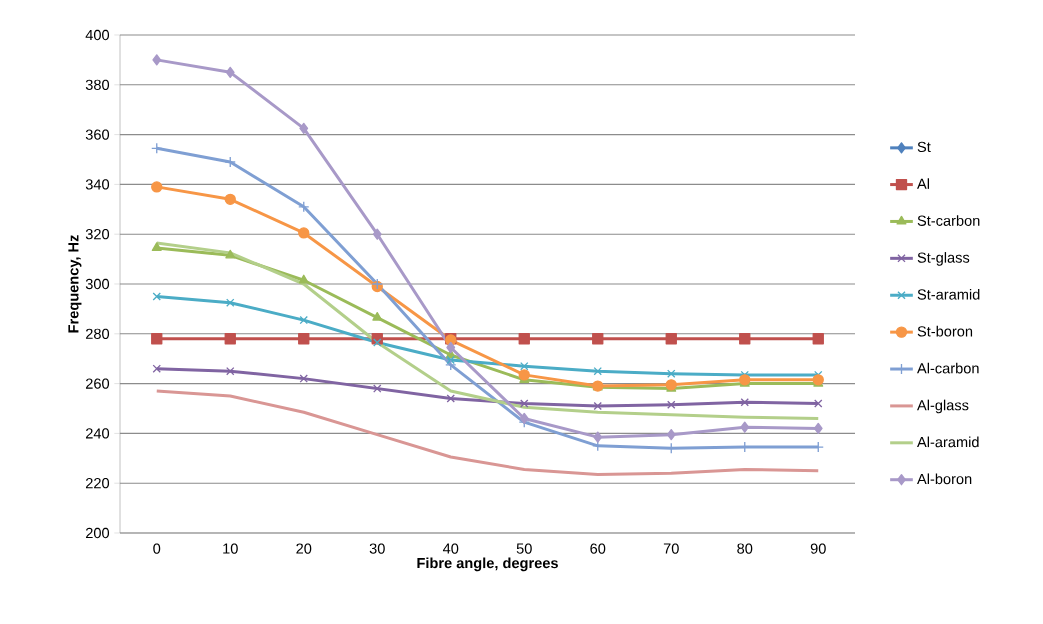 The height and width of the screenshot is (624, 1043). Describe the element at coordinates (230, 548) in the screenshot. I see `x-tick-label: 10` at that location.